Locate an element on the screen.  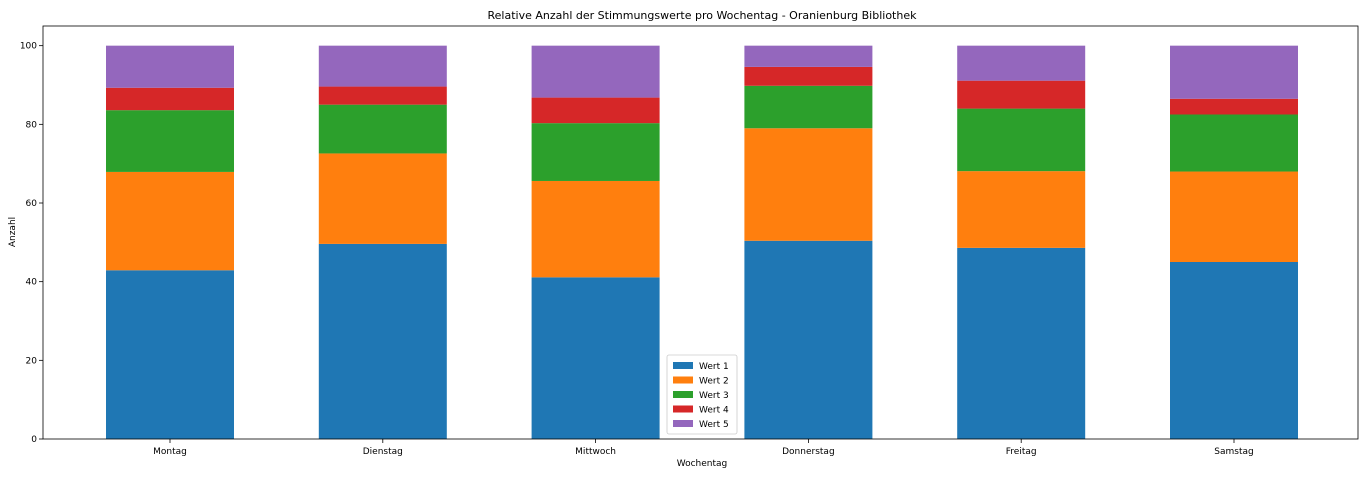
y-tick-label: 80 is located at coordinates (32, 125).